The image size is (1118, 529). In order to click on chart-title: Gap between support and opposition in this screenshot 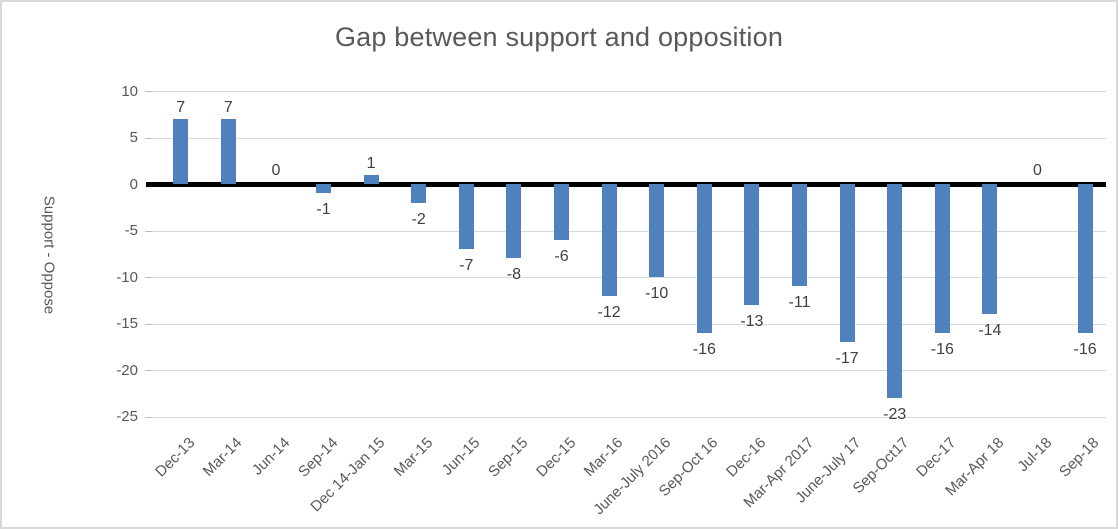, I will do `click(559, 37)`.